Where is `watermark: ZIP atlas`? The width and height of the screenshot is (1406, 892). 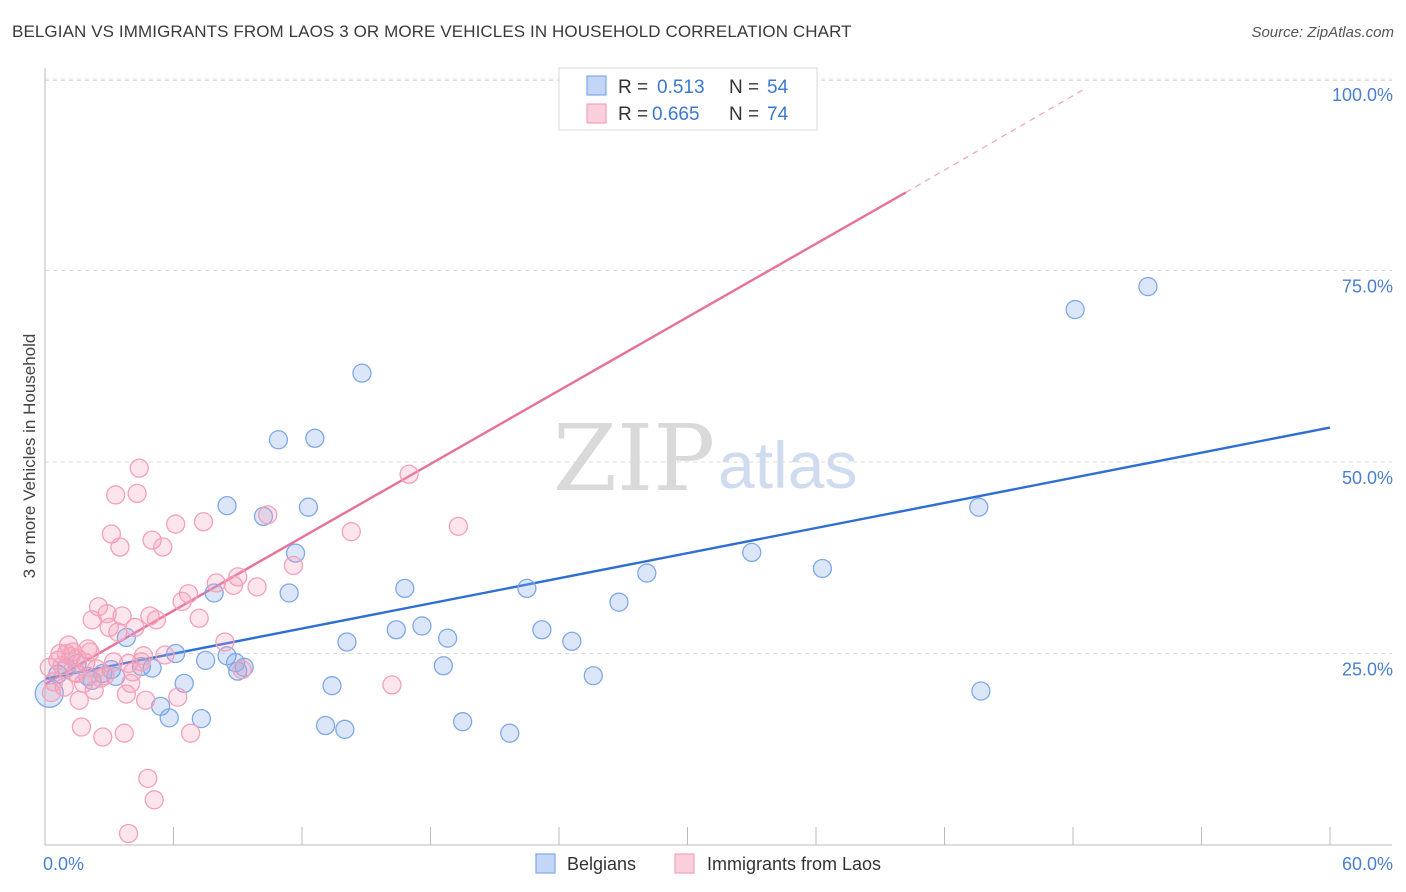 watermark: ZIP atlas is located at coordinates (705, 458).